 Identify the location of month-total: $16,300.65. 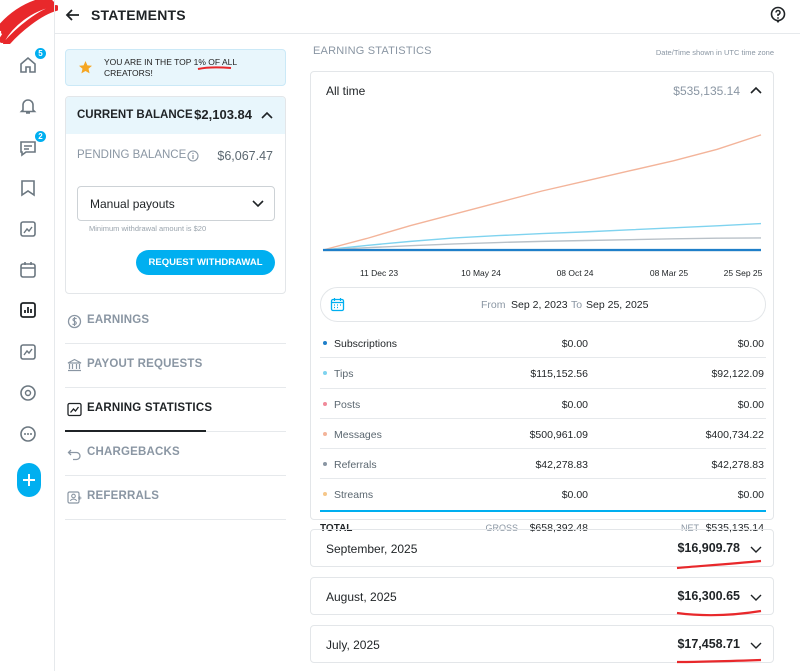
(708, 596).